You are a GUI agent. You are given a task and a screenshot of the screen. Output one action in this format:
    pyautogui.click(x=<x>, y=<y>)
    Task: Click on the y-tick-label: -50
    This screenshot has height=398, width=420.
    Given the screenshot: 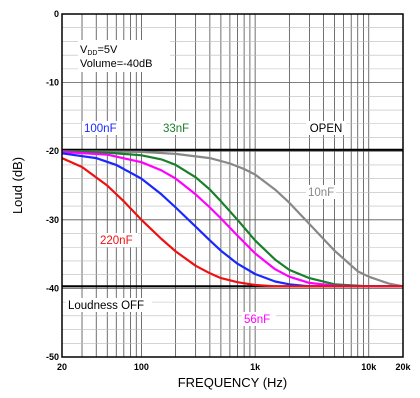 What is the action you would take?
    pyautogui.click(x=52, y=357)
    